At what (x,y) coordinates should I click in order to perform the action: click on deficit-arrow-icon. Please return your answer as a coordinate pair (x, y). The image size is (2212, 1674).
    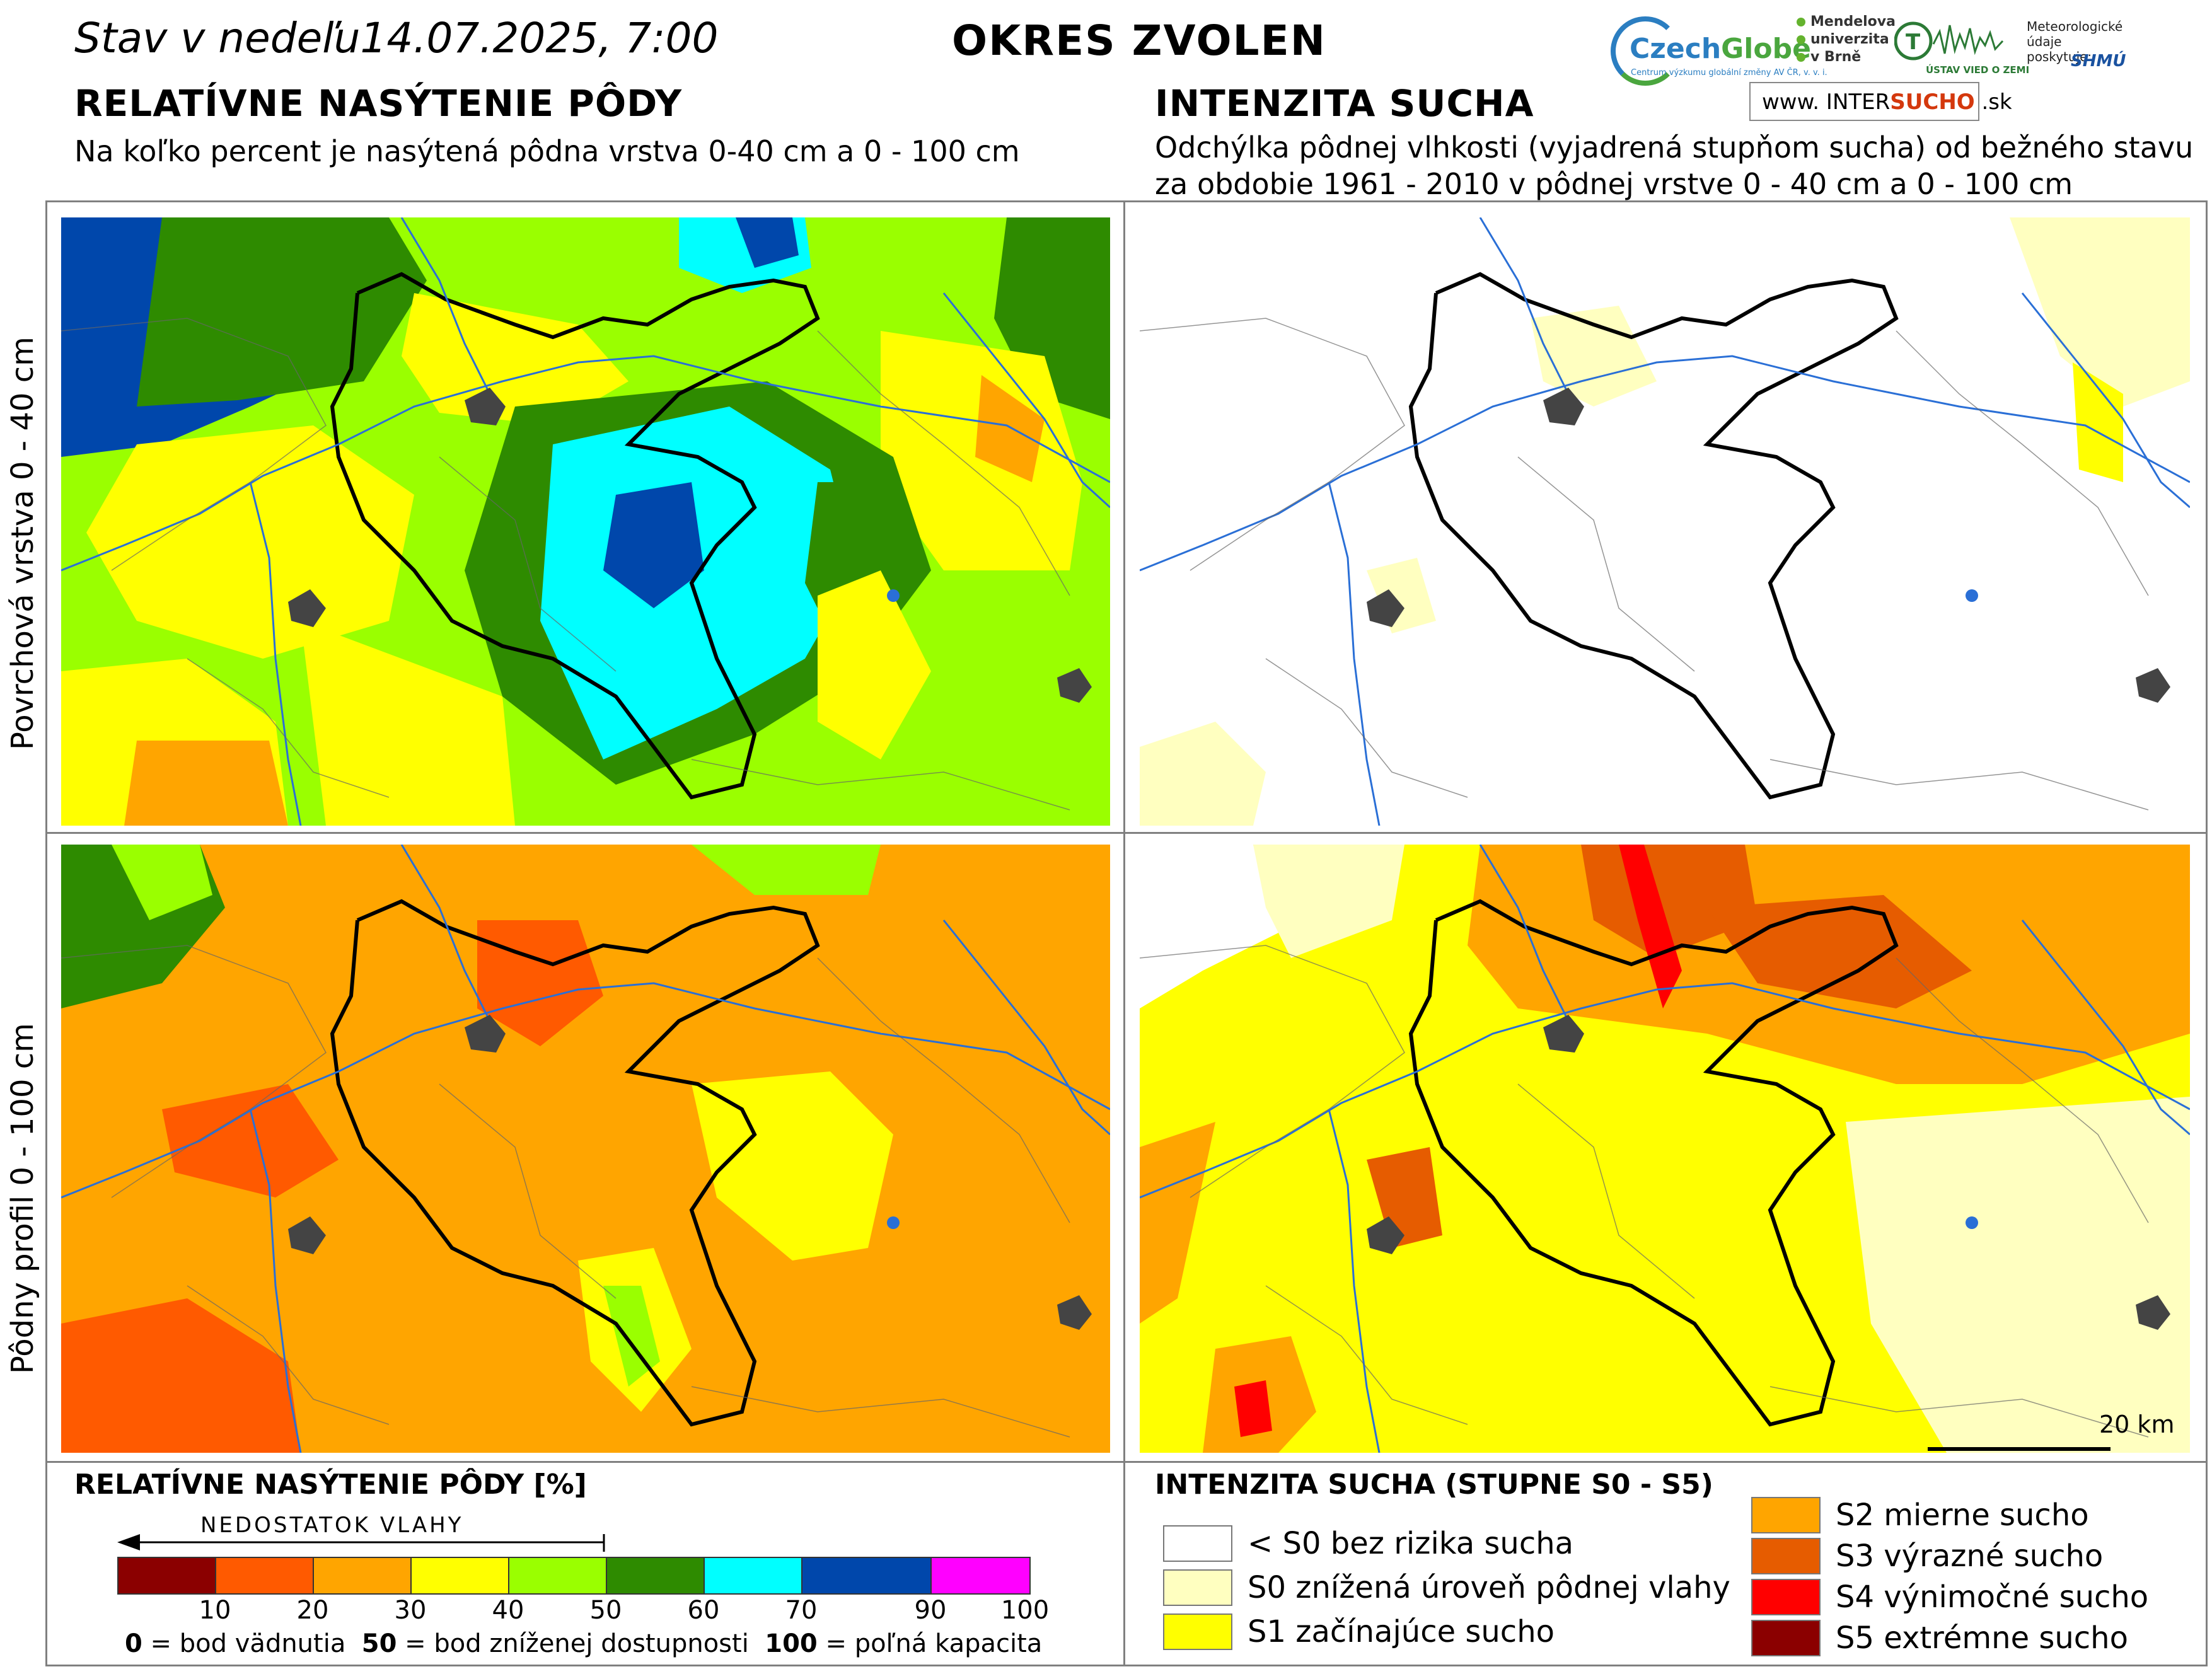
    Looking at the image, I should click on (361, 1543).